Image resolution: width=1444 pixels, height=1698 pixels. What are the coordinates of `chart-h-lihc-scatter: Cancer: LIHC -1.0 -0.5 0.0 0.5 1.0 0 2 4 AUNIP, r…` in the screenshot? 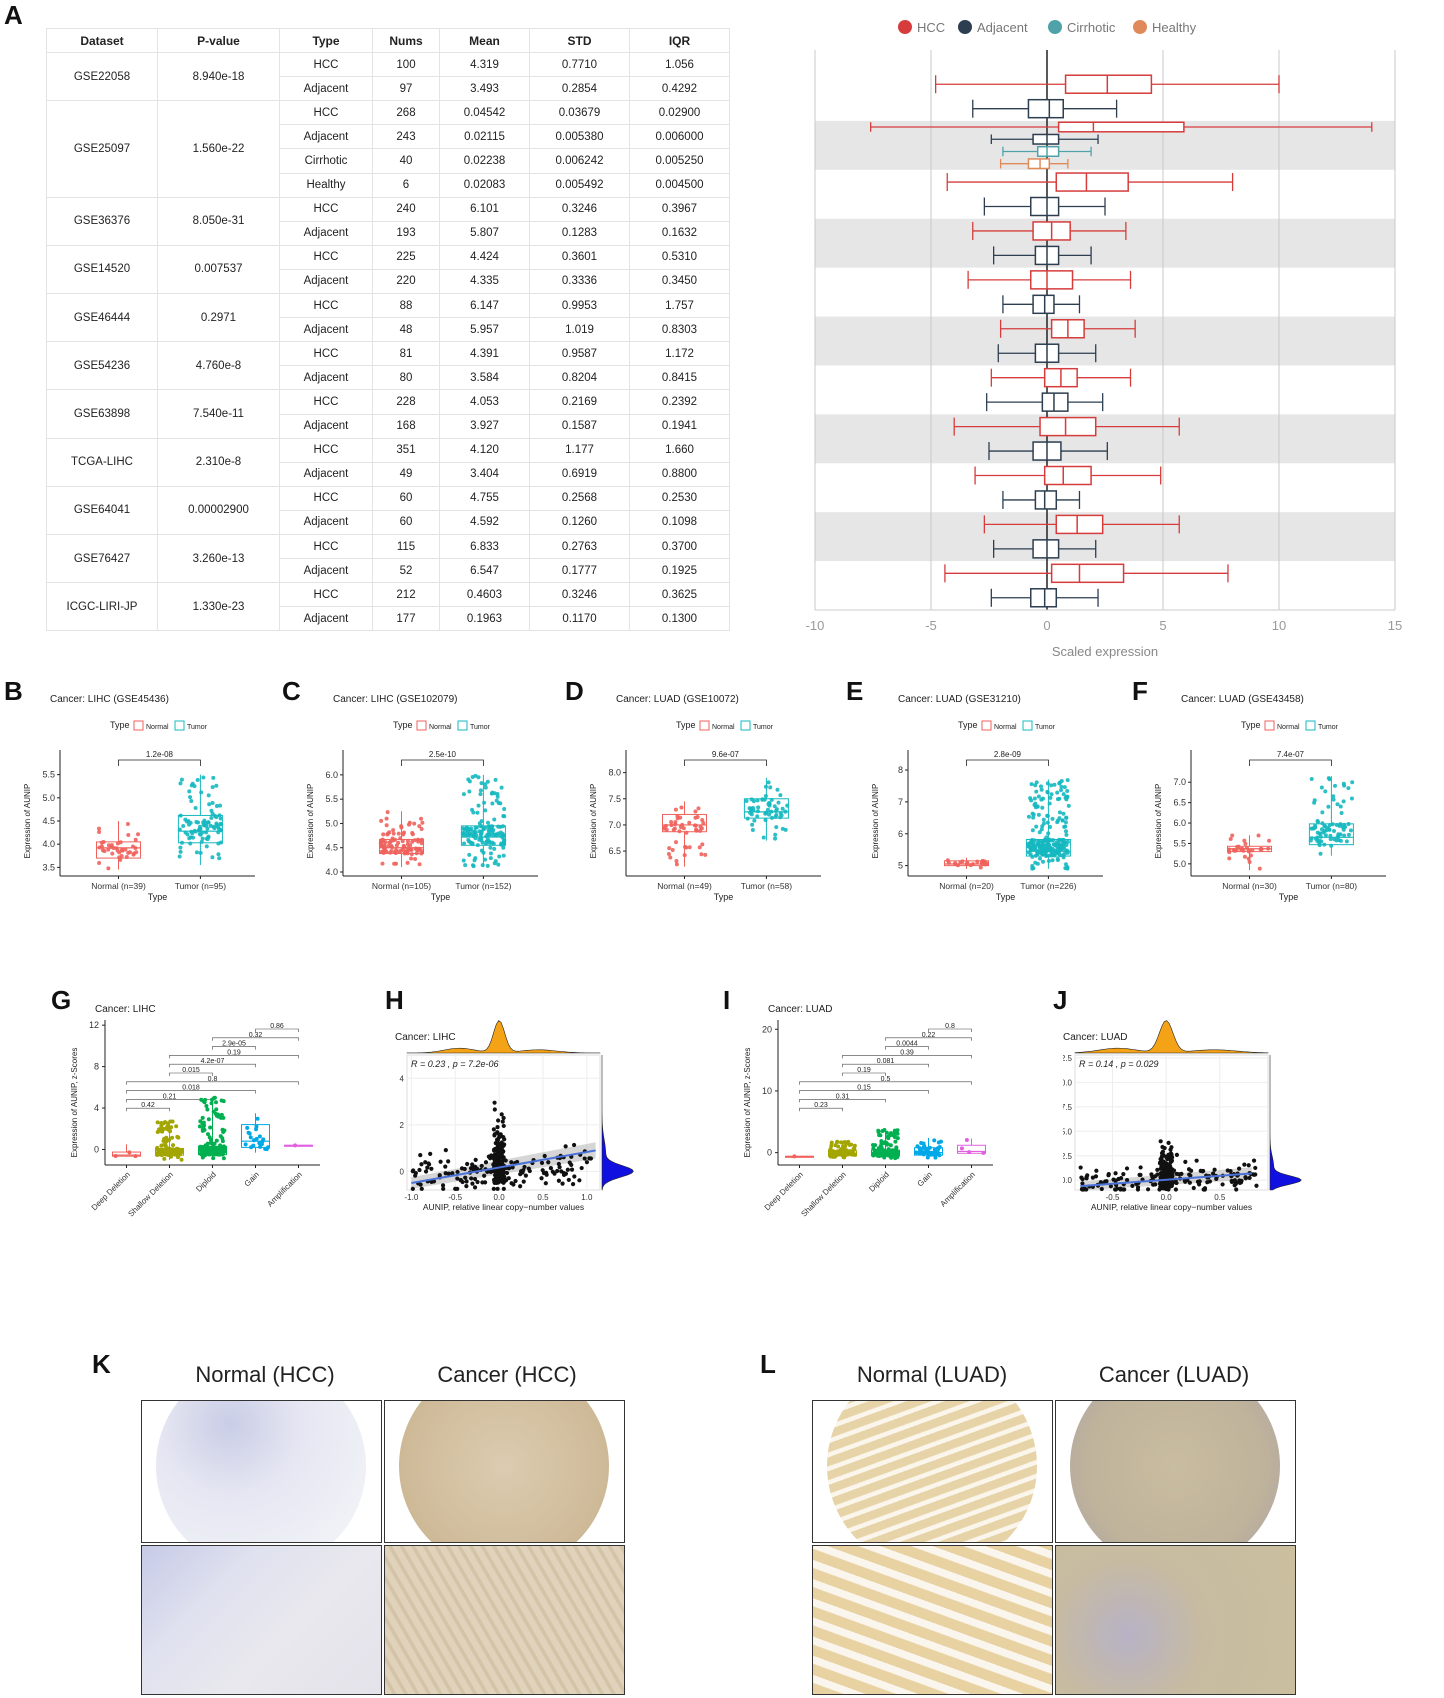 It's located at (514, 1116).